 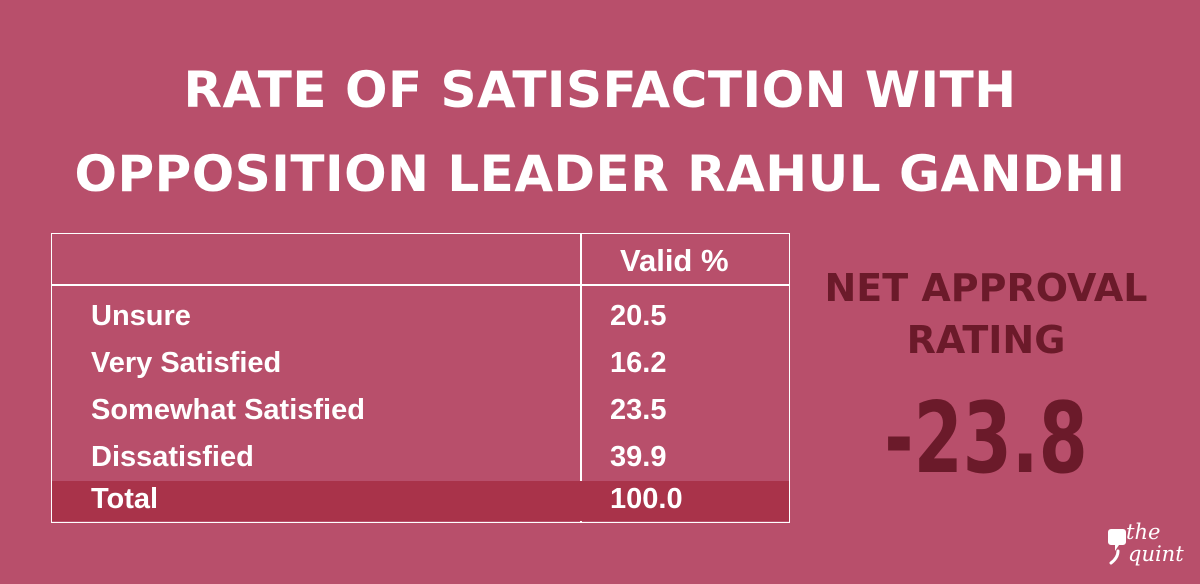 What do you see at coordinates (1143, 532) in the screenshot?
I see `logo-text-line-1: the` at bounding box center [1143, 532].